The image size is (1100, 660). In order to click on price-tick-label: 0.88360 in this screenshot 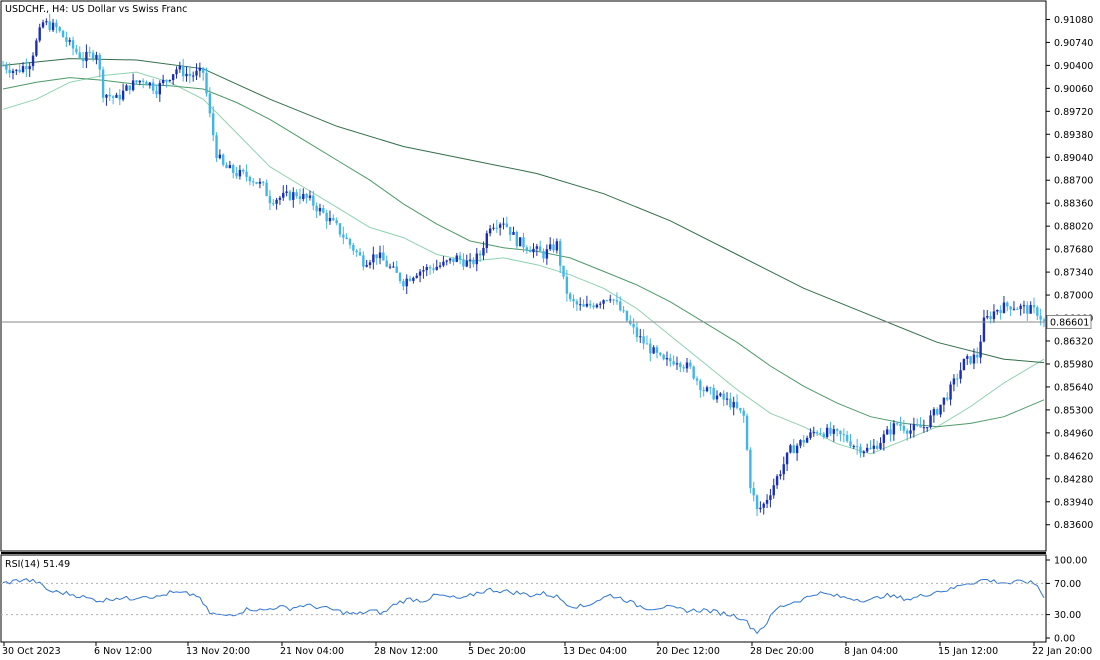, I will do `click(1073, 204)`.